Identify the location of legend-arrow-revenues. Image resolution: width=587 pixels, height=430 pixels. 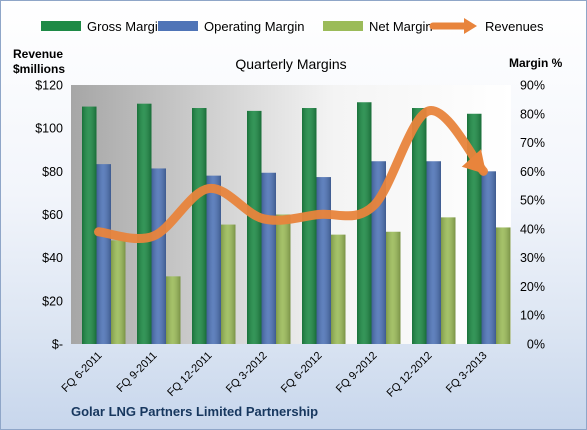
(470, 26).